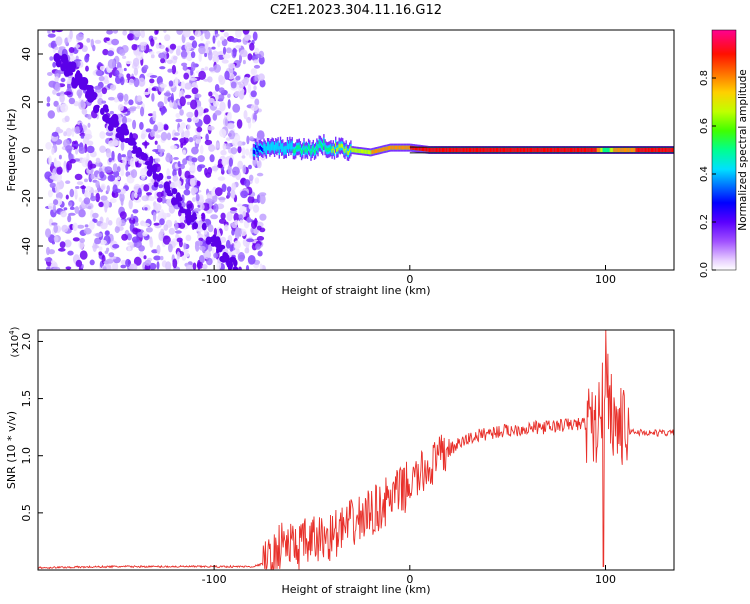 Image resolution: width=750 pixels, height=604 pixels. I want to click on y-tick-label: 1.5, so click(26, 399).